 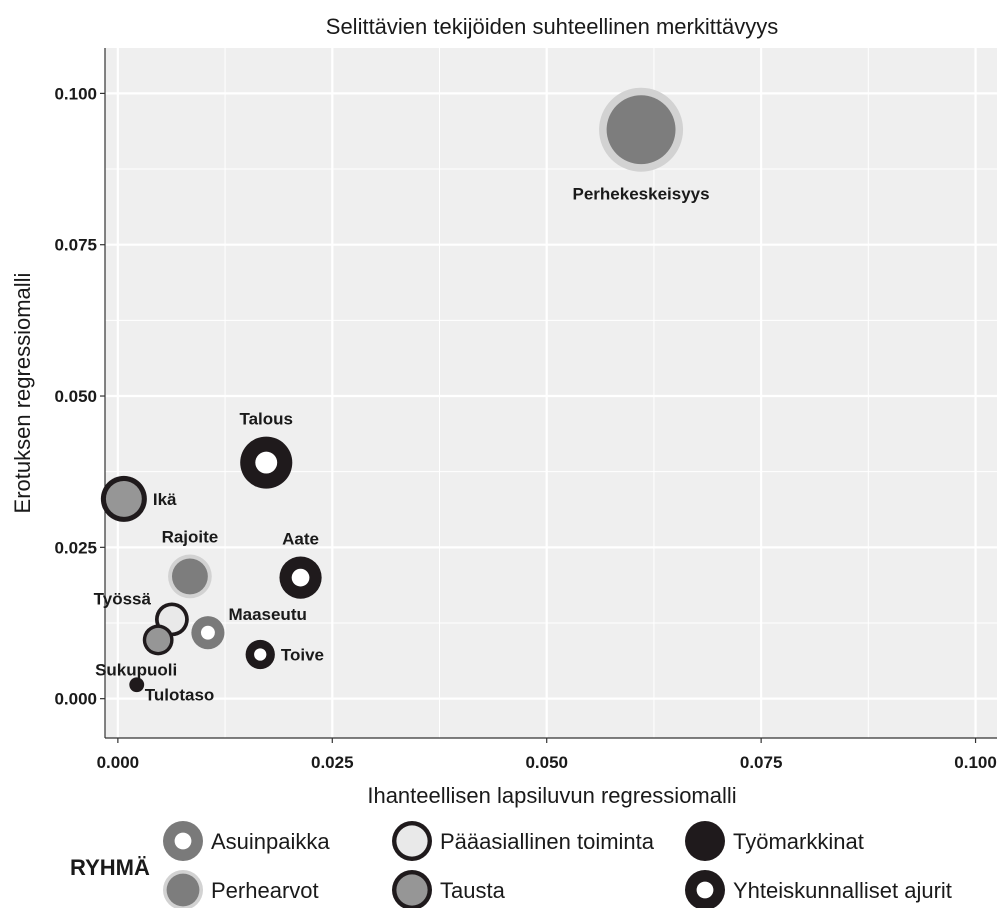 What do you see at coordinates (75, 699) in the screenshot?
I see `y-tick-label-0: 0.000` at bounding box center [75, 699].